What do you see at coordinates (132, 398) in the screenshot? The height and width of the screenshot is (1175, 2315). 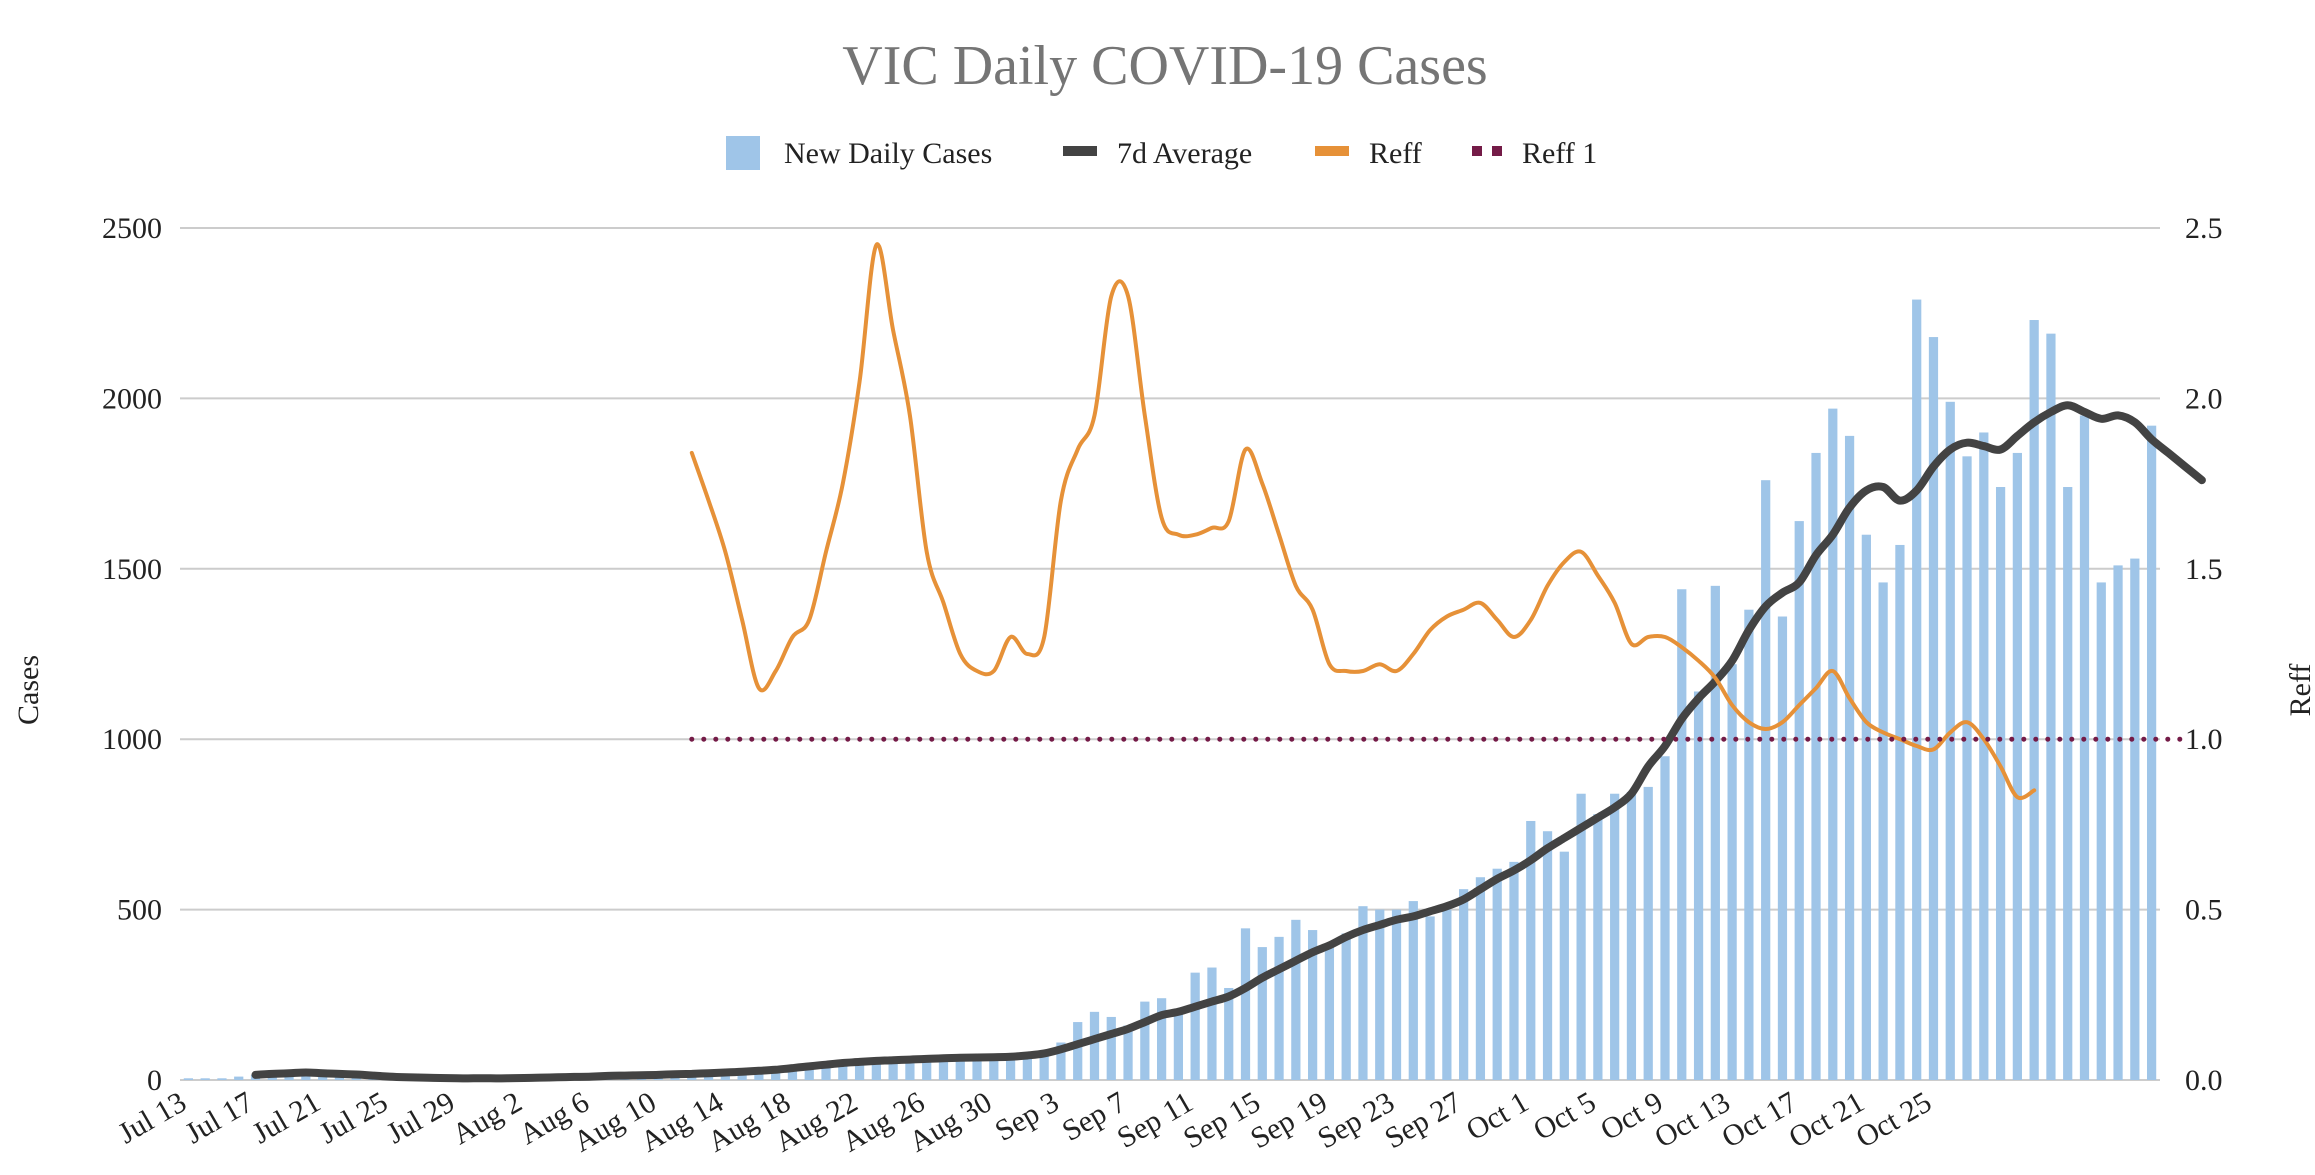 I see `y-tick-label: 2000` at bounding box center [132, 398].